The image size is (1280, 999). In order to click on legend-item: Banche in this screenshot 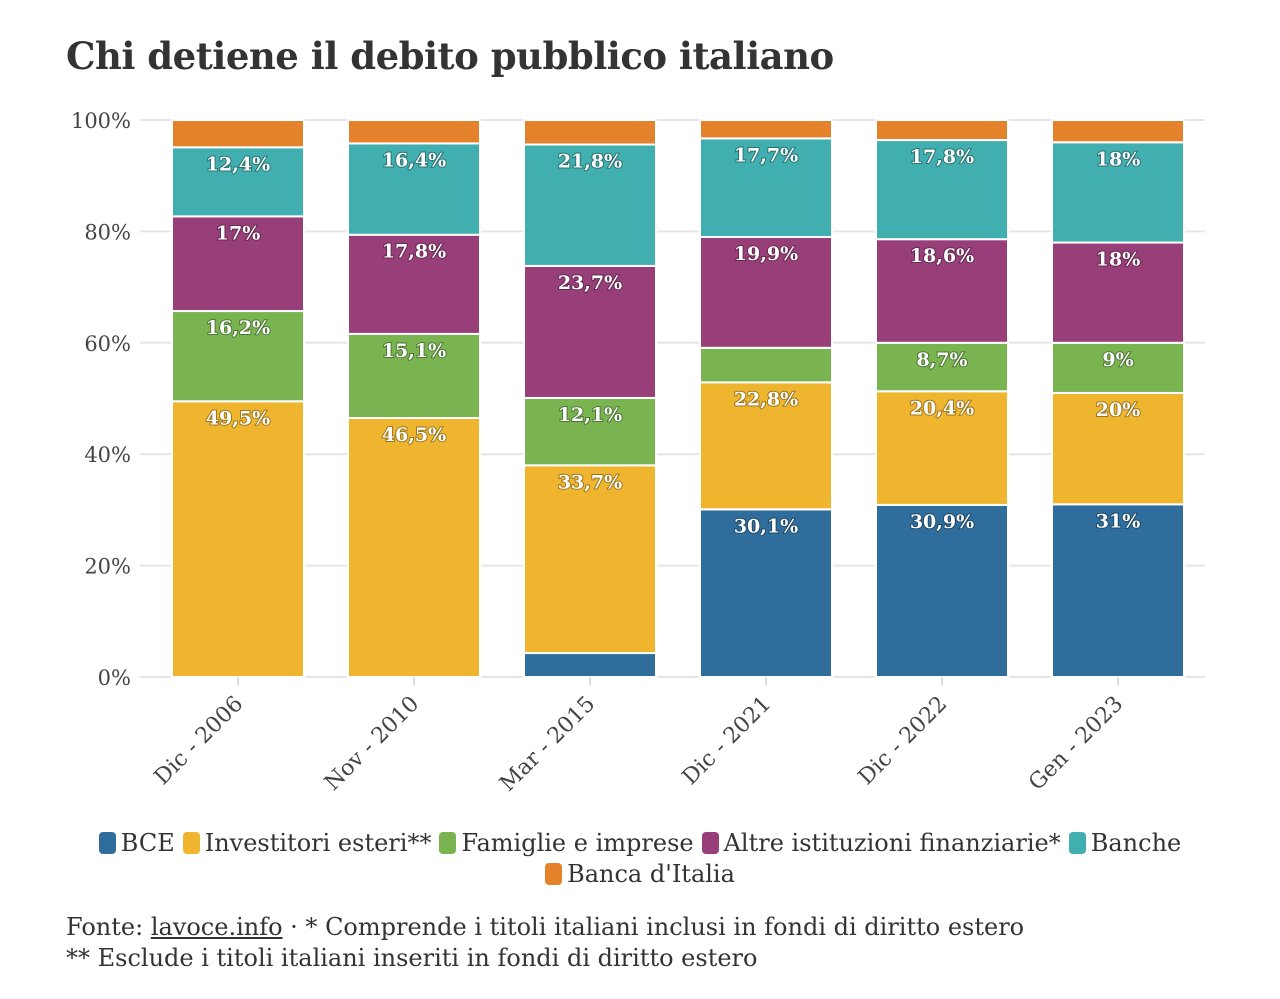, I will do `click(1125, 843)`.